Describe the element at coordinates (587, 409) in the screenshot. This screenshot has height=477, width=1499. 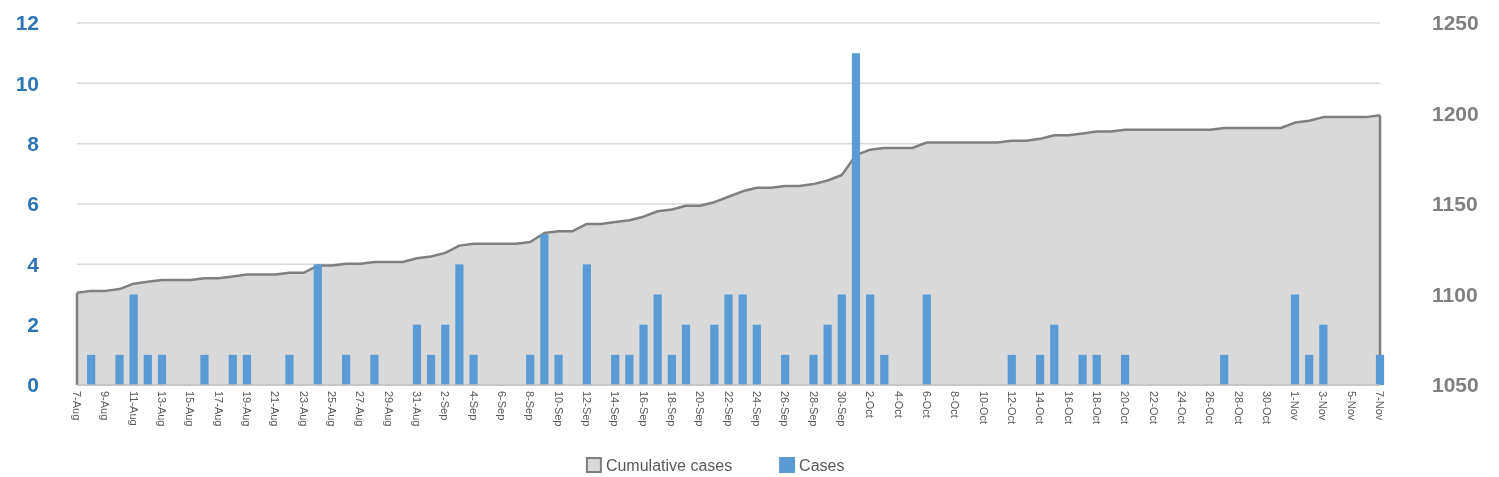
I see `x-tick-label: 12-Sep` at that location.